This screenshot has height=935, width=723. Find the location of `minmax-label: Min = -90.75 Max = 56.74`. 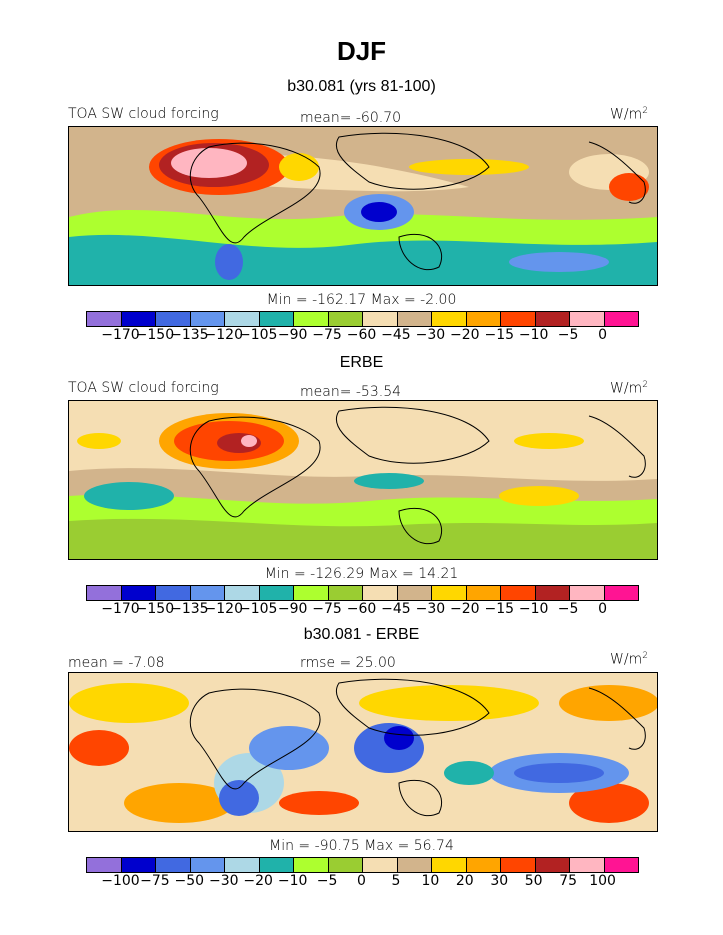

minmax-label: Min = -90.75 Max = 56.74 is located at coordinates (361, 846).